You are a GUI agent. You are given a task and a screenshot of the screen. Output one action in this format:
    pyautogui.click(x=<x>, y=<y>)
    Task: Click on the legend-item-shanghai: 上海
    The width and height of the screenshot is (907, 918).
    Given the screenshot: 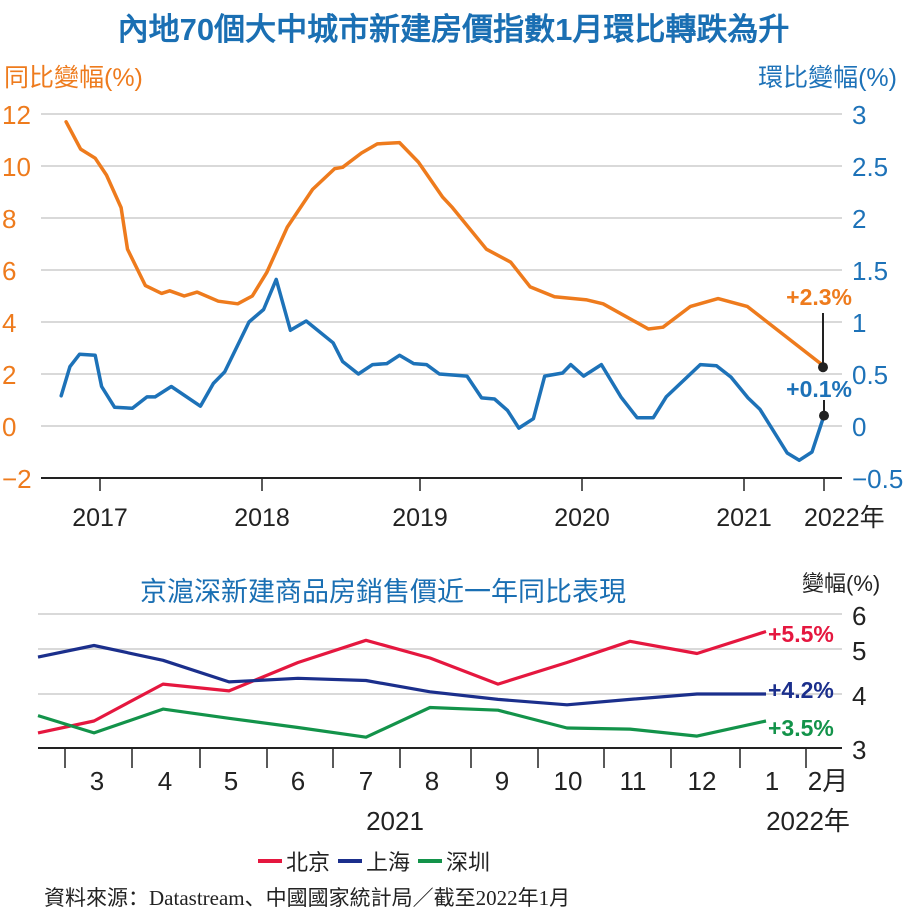 What is the action you would take?
    pyautogui.click(x=374, y=861)
    